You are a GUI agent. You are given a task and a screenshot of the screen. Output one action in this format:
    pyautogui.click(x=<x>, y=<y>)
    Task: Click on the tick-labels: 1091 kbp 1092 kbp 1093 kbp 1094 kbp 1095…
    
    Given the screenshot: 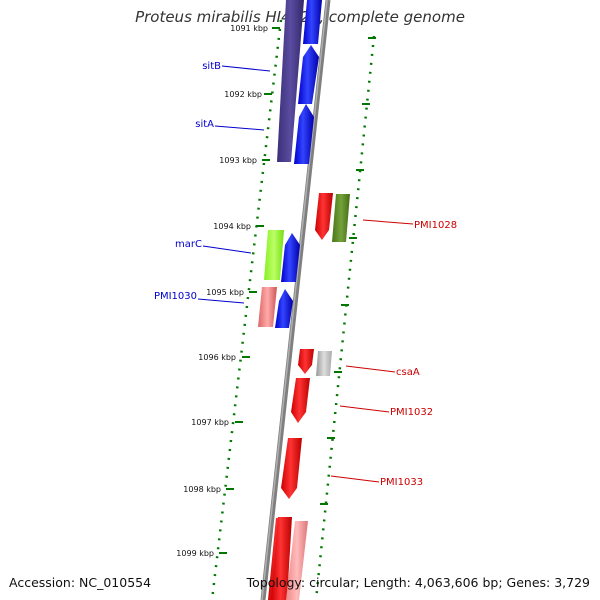 What is the action you would take?
    pyautogui.click(x=222, y=291)
    